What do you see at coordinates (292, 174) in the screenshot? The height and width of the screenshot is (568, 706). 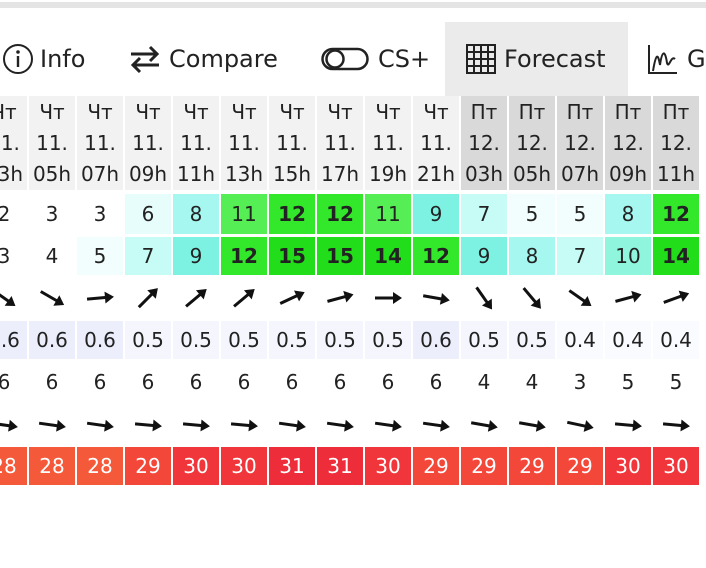 I see `hour-label: 15h` at bounding box center [292, 174].